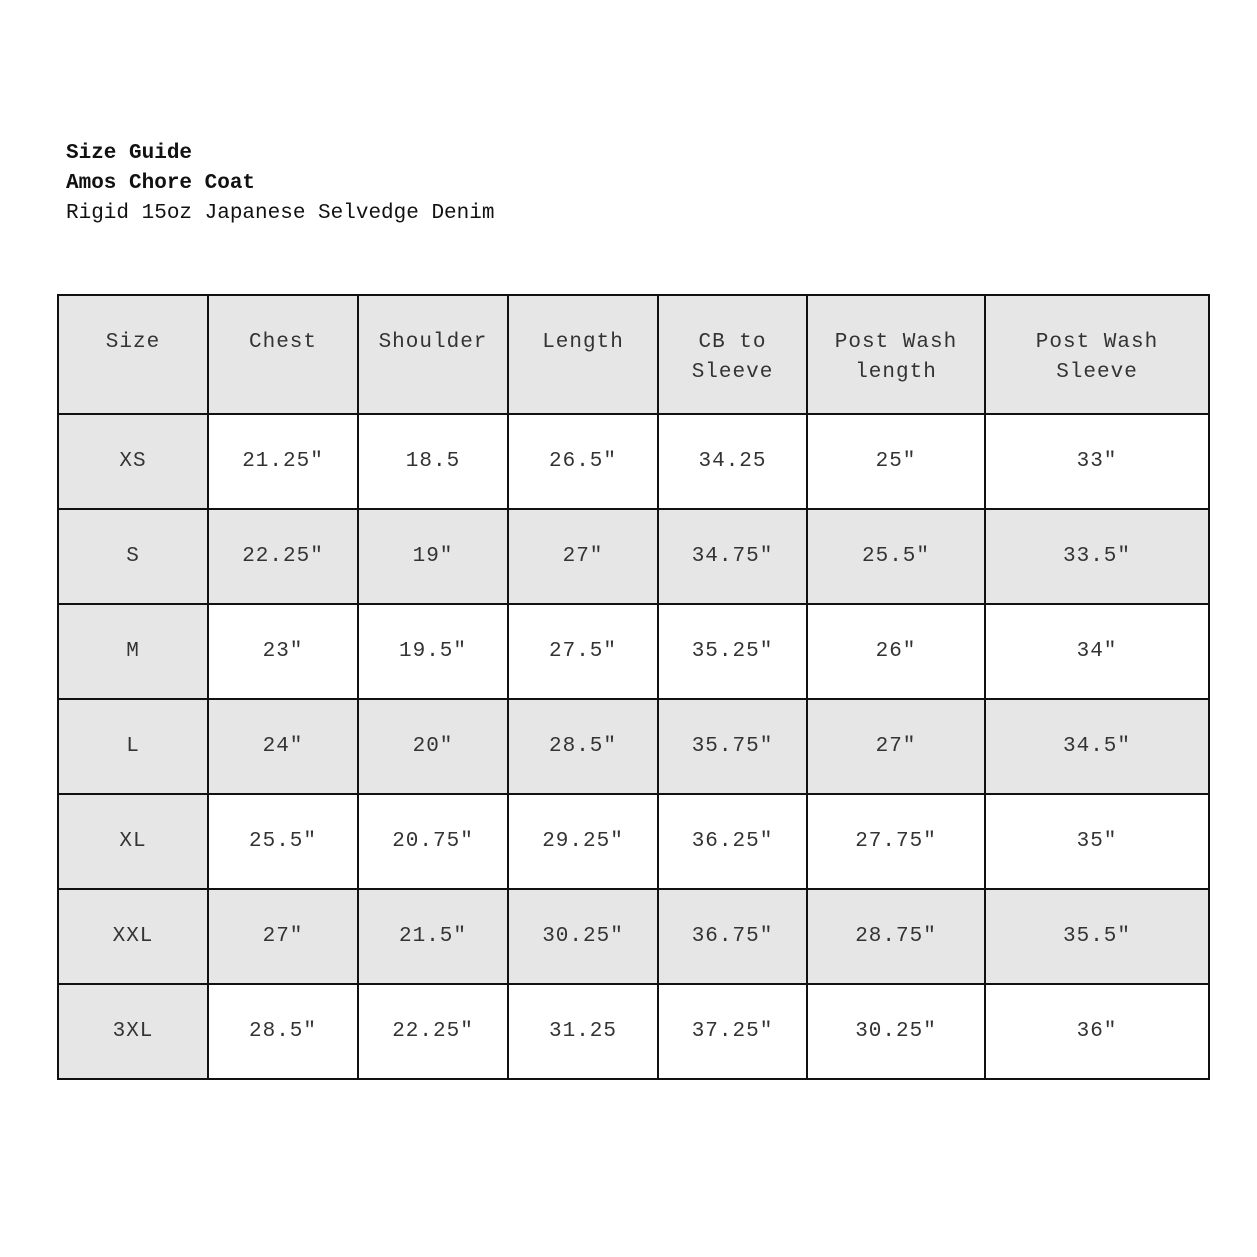 This screenshot has width=1257, height=1257. Describe the element at coordinates (896, 936) in the screenshot. I see `measurement-cell: 28.75″` at that location.